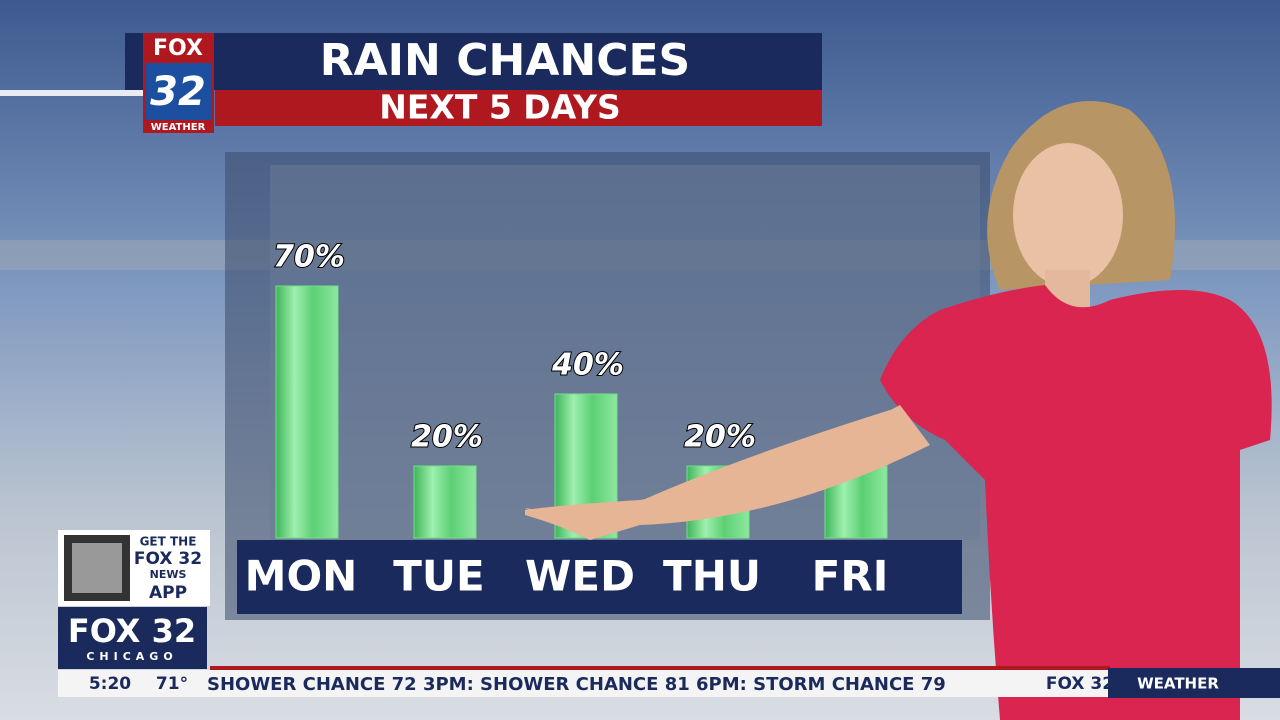  I want to click on ticker-brand-box, so click(1081, 683).